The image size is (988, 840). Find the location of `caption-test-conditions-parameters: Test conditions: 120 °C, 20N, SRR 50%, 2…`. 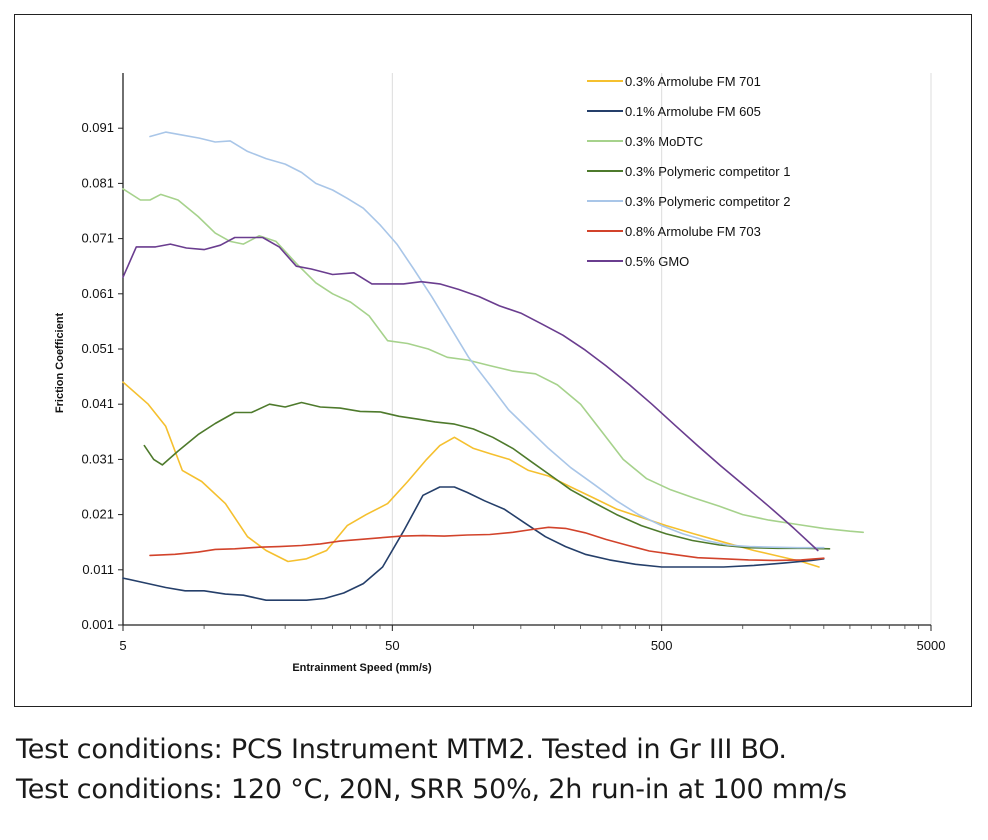

caption-test-conditions-parameters: Test conditions: 120 °C, 20N, SRR 50%, 2… is located at coordinates (431, 789).